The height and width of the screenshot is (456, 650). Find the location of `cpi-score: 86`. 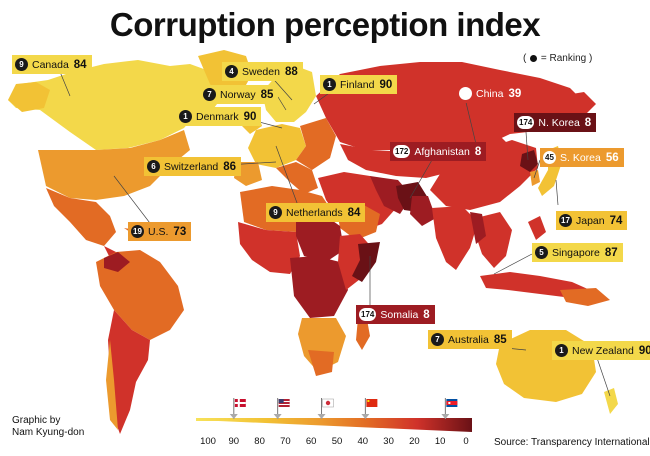

cpi-score: 86 is located at coordinates (230, 166).